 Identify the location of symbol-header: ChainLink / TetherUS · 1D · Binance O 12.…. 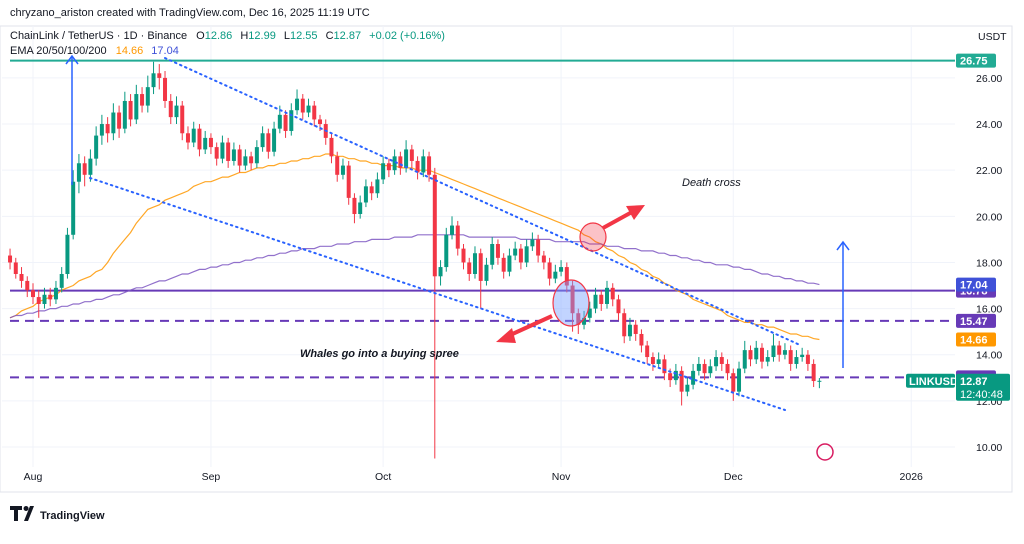
(227, 36).